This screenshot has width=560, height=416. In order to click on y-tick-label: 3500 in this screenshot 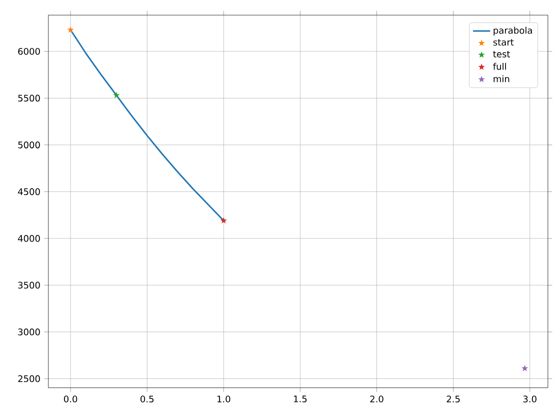, I will do `click(29, 285)`.